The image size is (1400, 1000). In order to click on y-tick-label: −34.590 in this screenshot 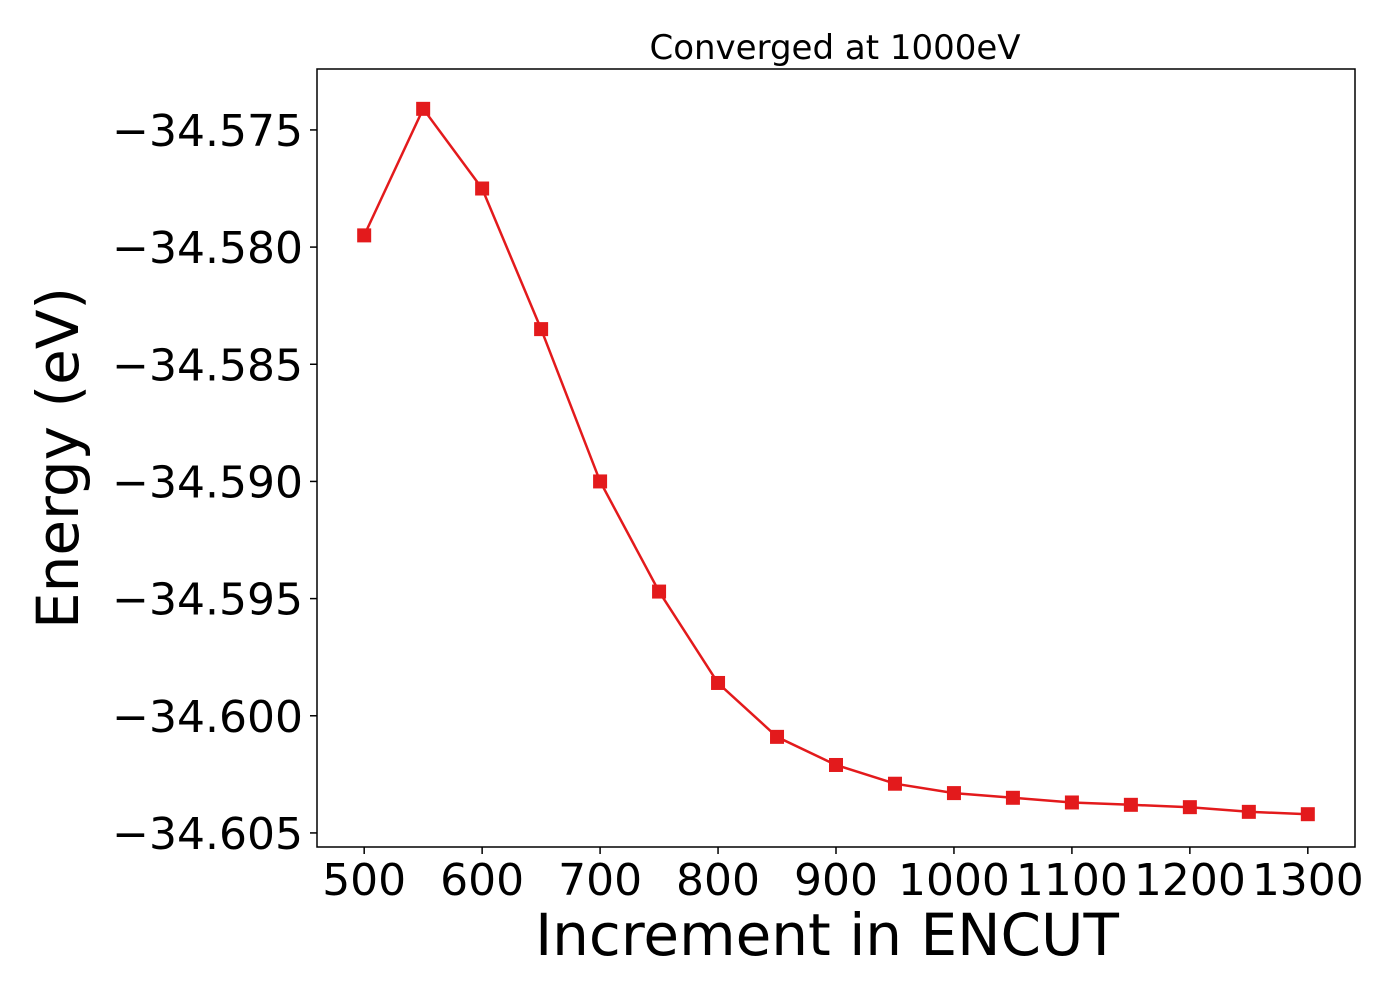, I will do `click(207, 482)`.